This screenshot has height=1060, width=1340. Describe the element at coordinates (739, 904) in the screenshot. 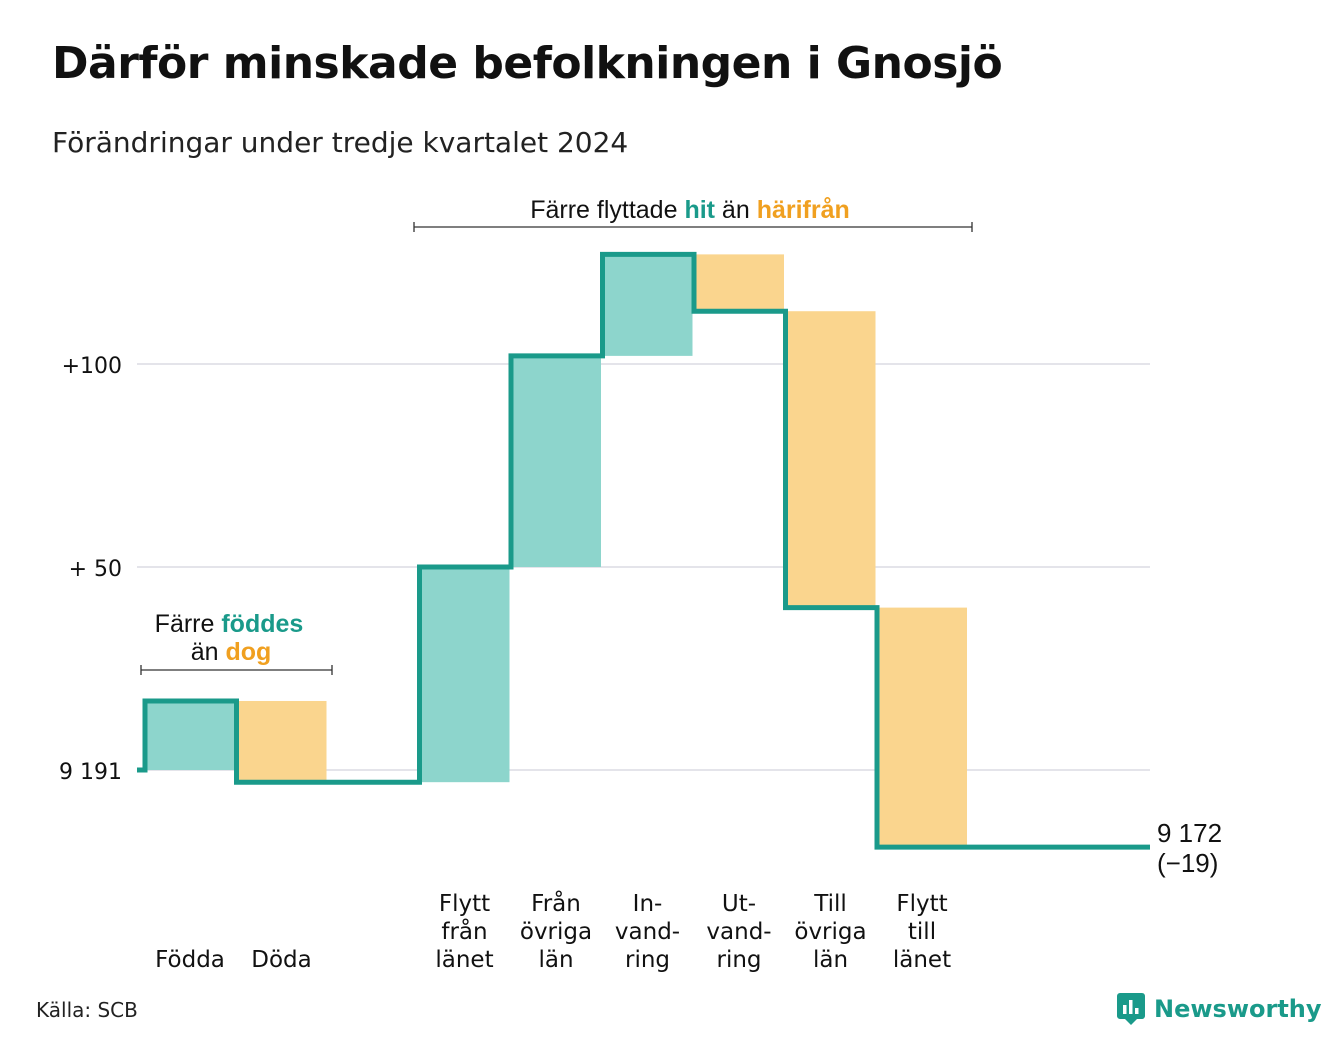

I see `category-label: Ut-` at that location.